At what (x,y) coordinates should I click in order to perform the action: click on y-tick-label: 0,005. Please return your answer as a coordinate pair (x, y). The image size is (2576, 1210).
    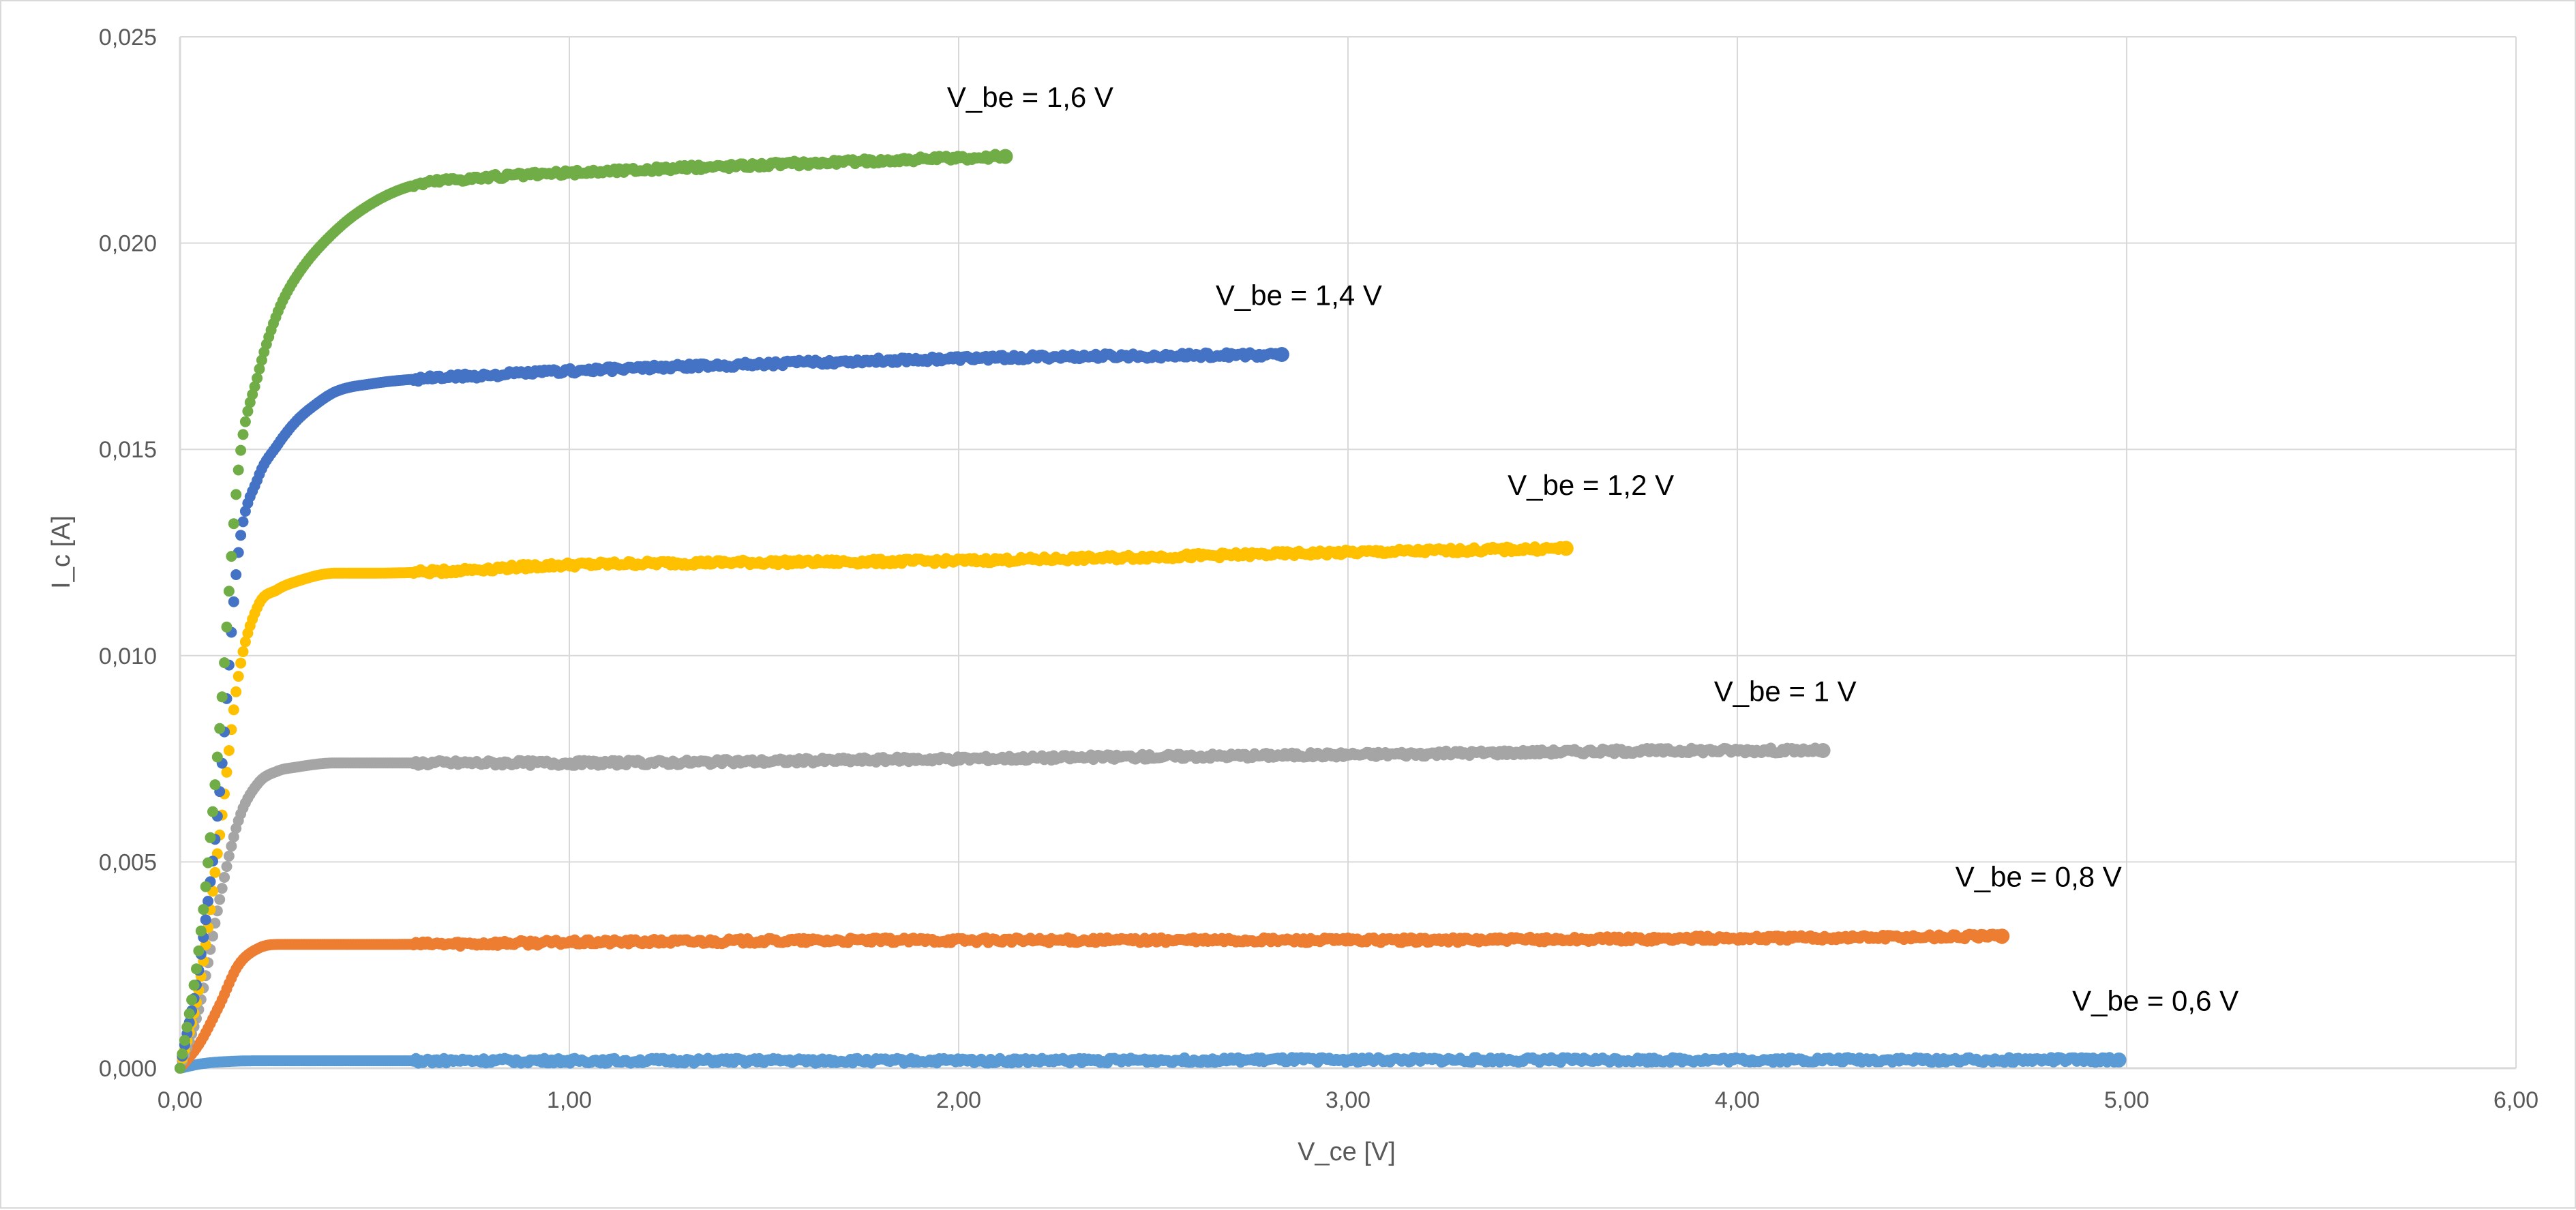
    Looking at the image, I should click on (128, 862).